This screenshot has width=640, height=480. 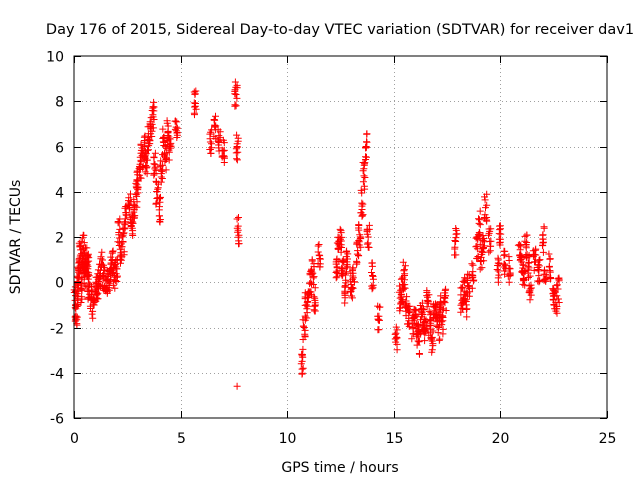 I want to click on x-tick-label: 0, so click(x=74, y=439).